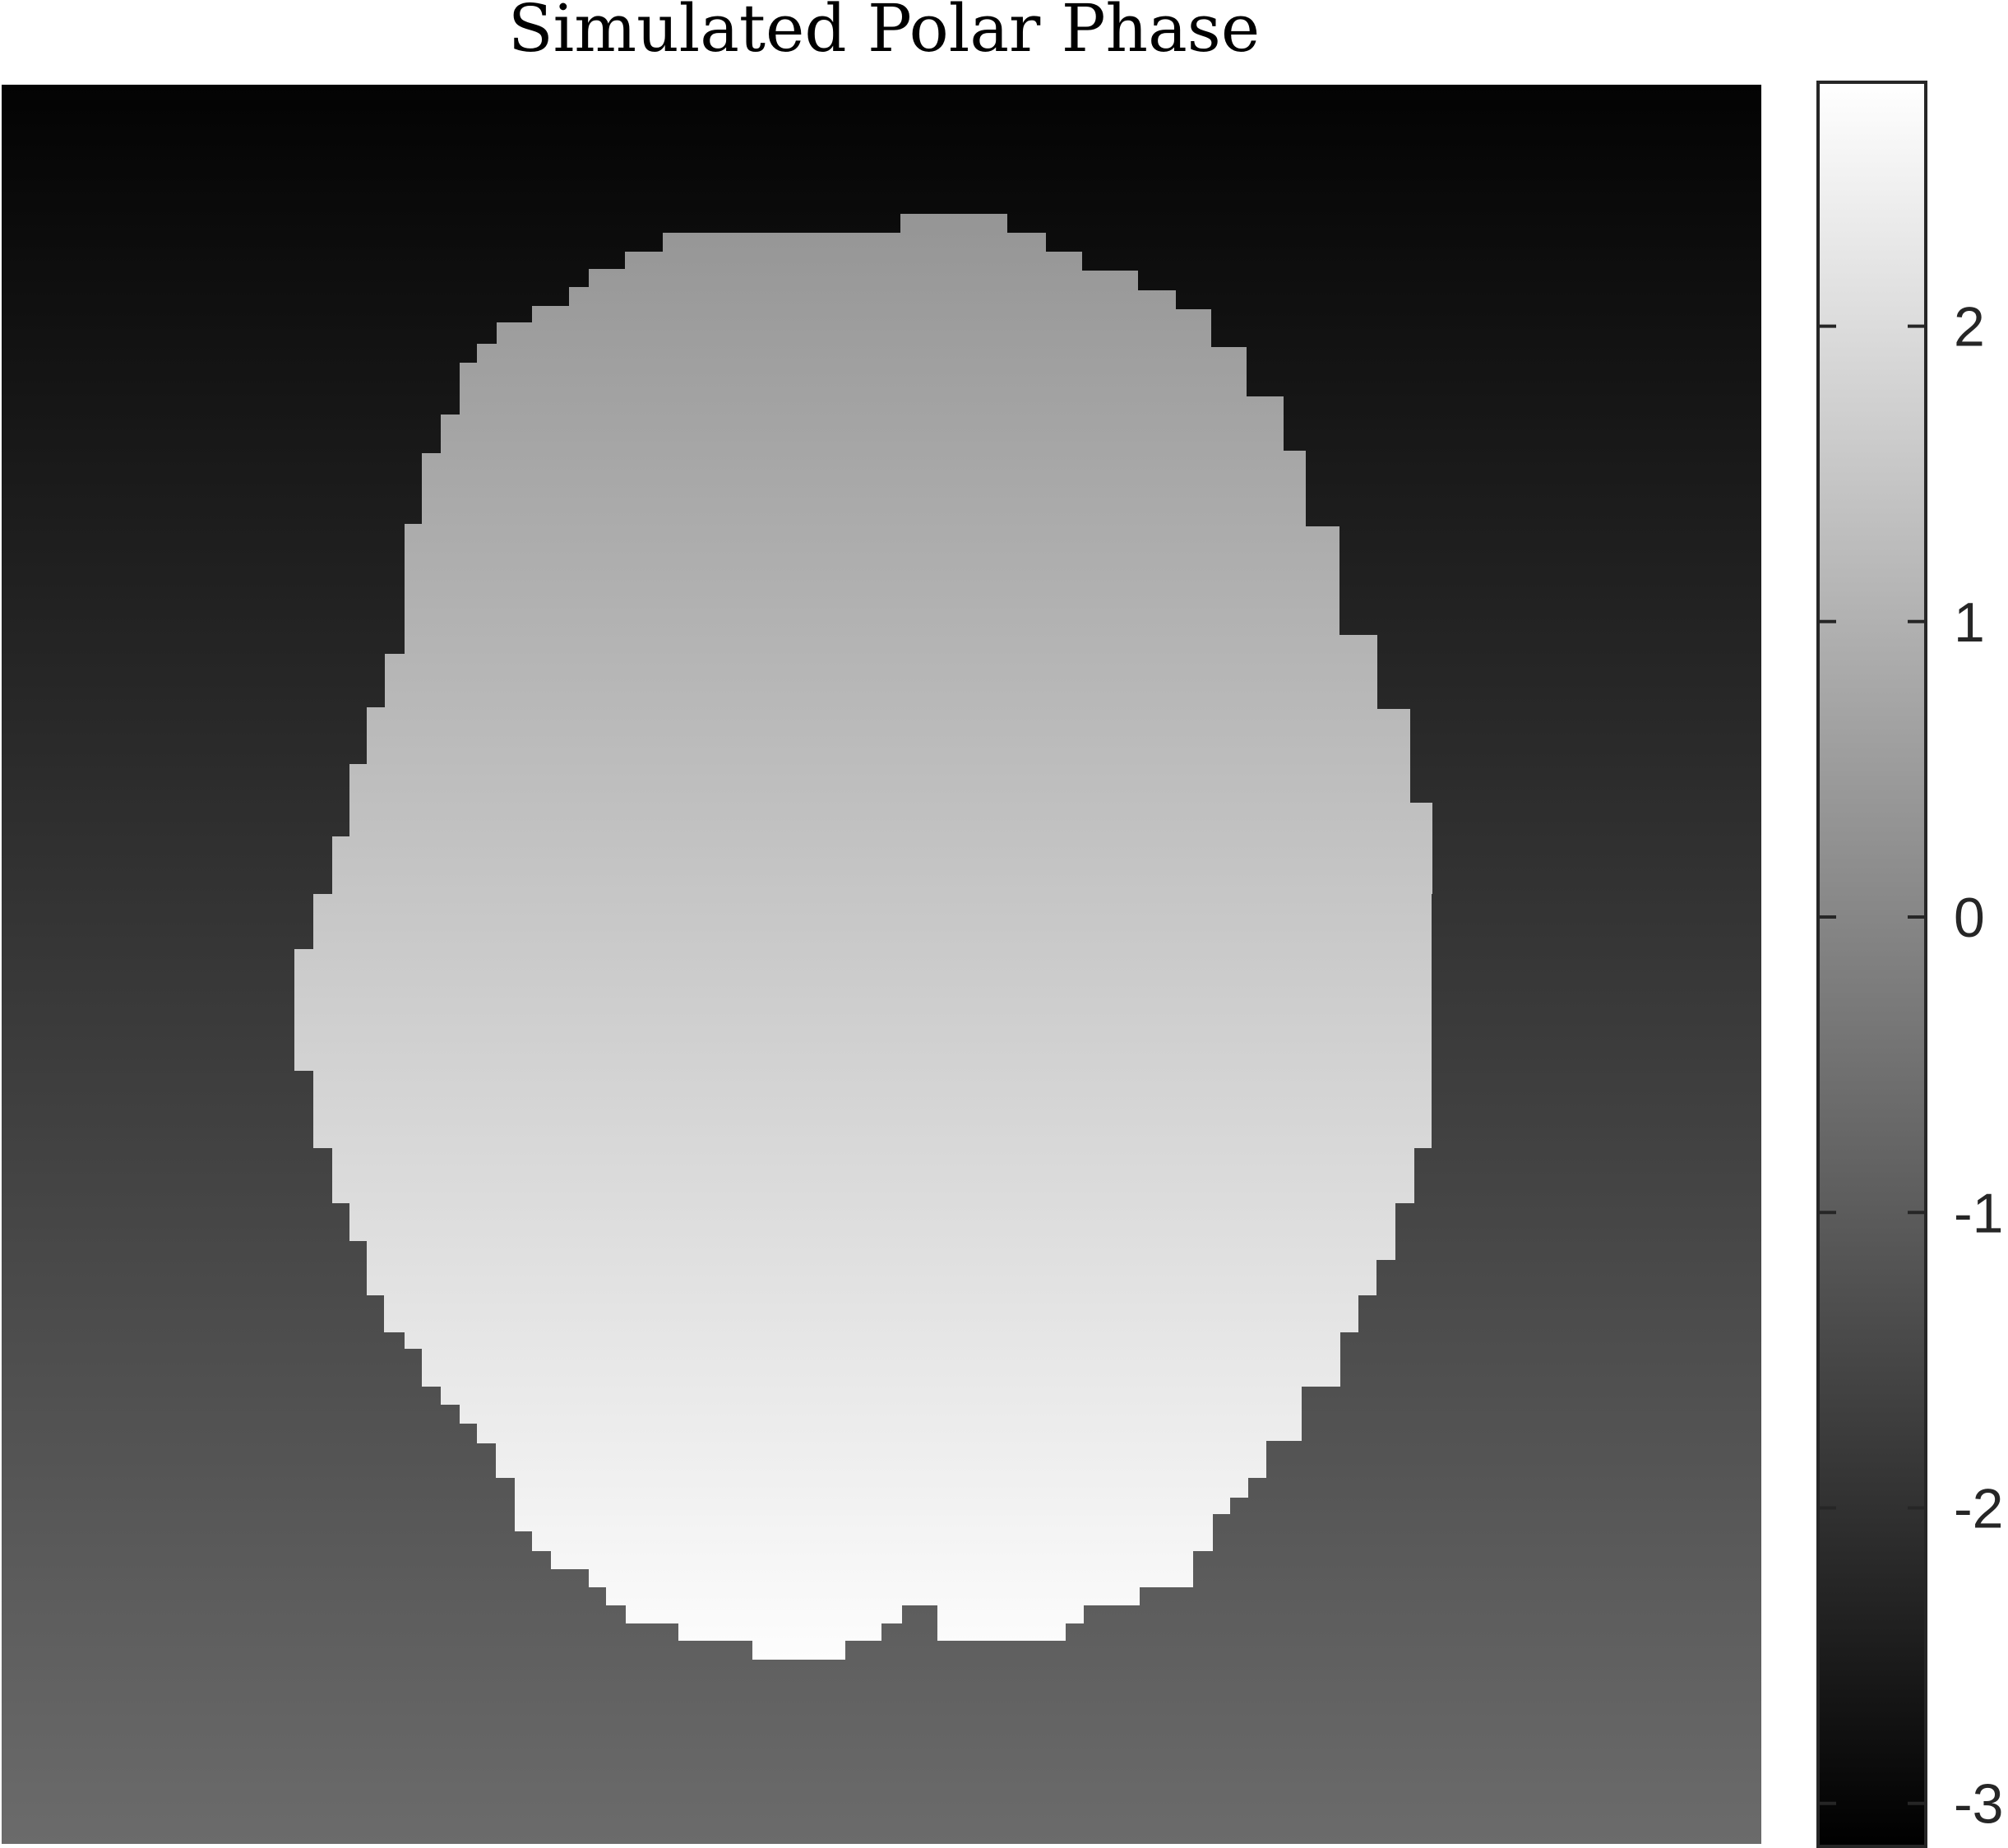 This screenshot has width=2008, height=1848. I want to click on colorbar: -3 -2 -1 0 1 2, so click(1909, 964).